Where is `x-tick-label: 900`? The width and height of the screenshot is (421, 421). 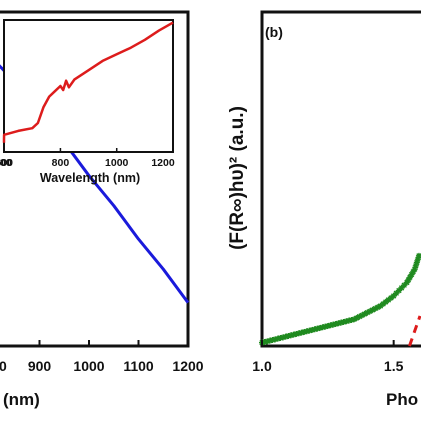 x-tick-label: 900 is located at coordinates (40, 366).